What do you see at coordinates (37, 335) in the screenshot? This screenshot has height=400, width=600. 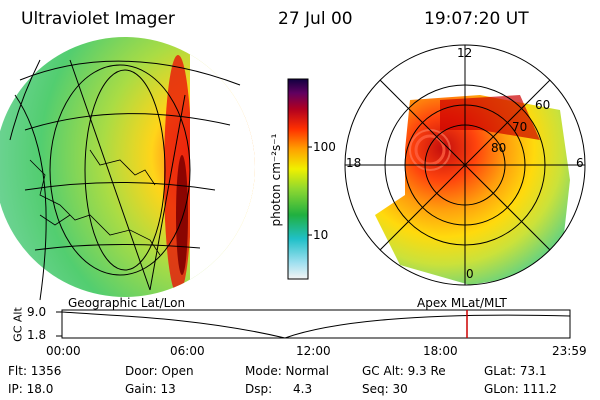 I see `orbit-ytick-low: 1.8` at bounding box center [37, 335].